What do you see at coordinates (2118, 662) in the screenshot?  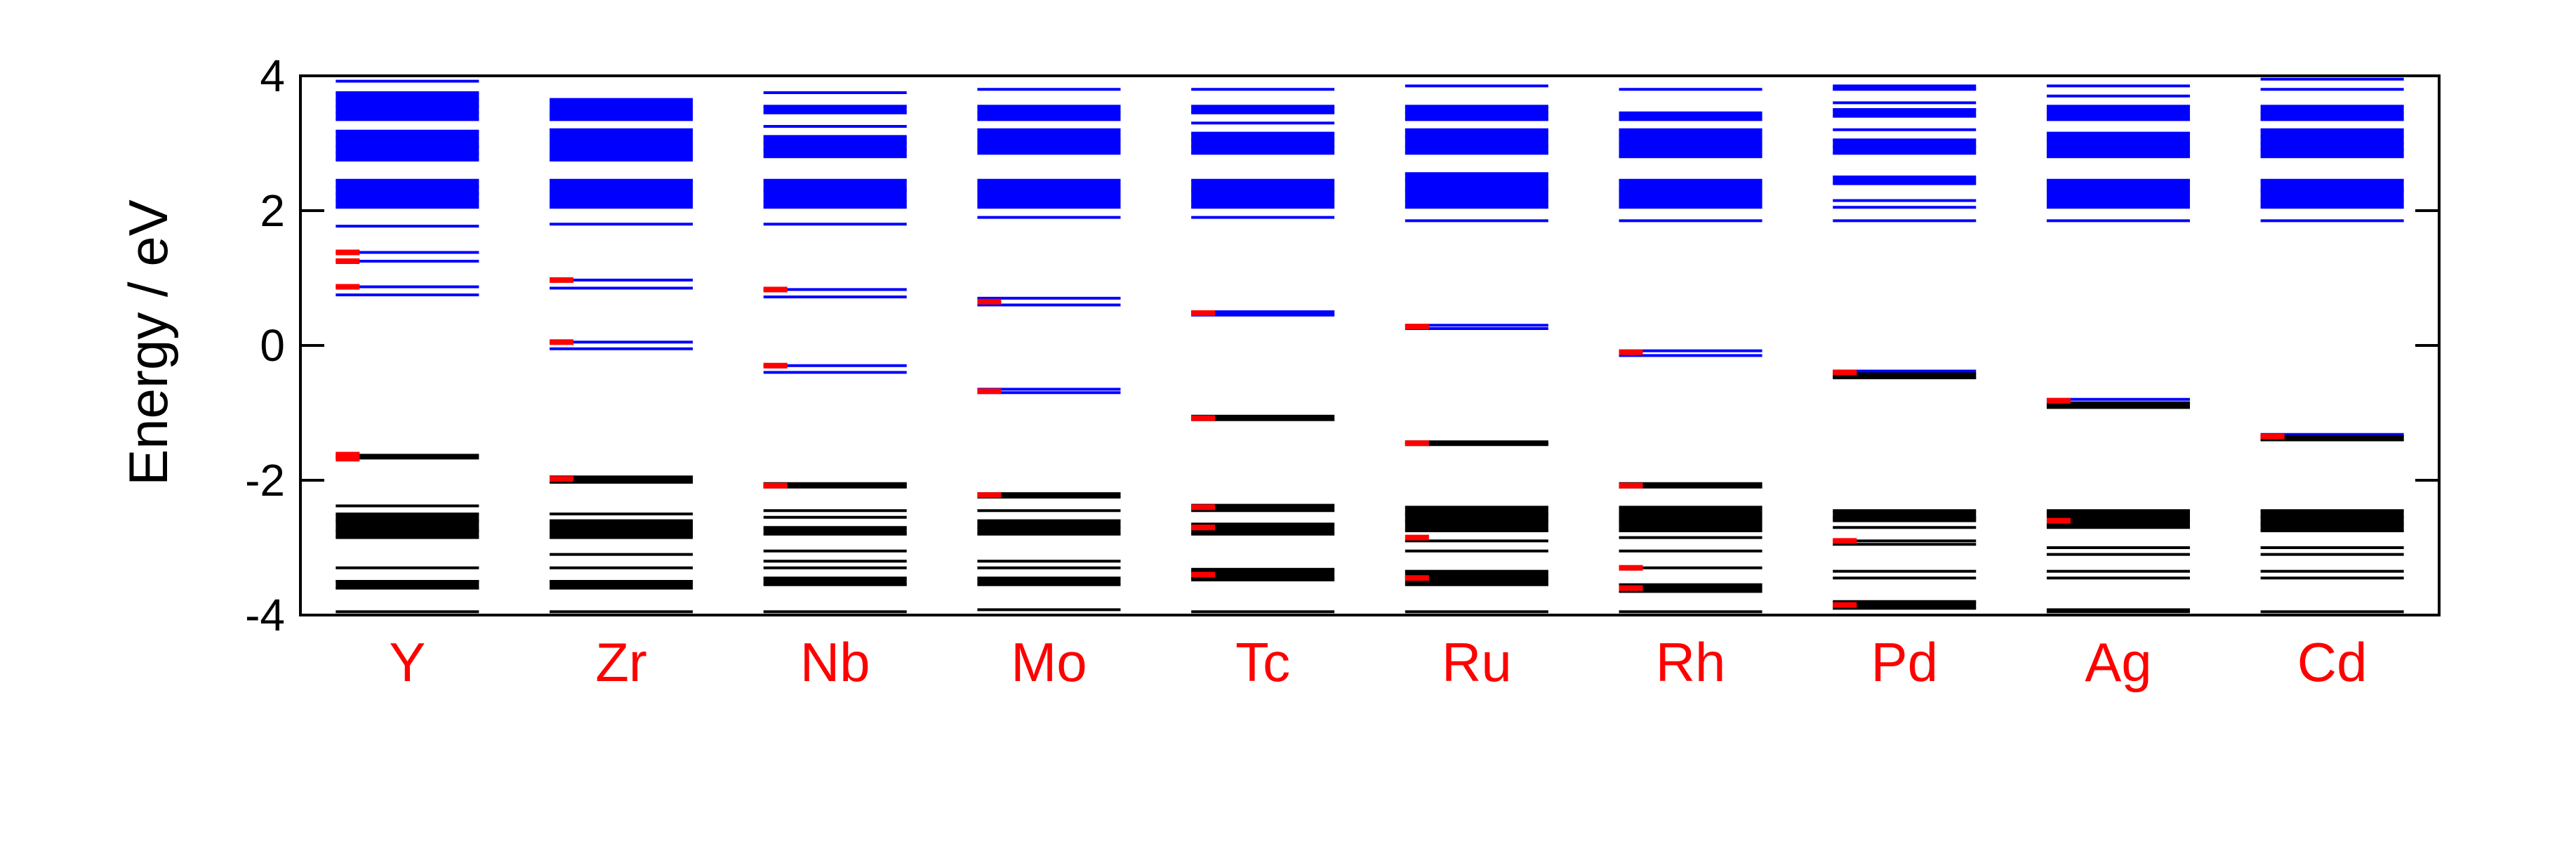 I see `category-label-ag: Ag` at bounding box center [2118, 662].